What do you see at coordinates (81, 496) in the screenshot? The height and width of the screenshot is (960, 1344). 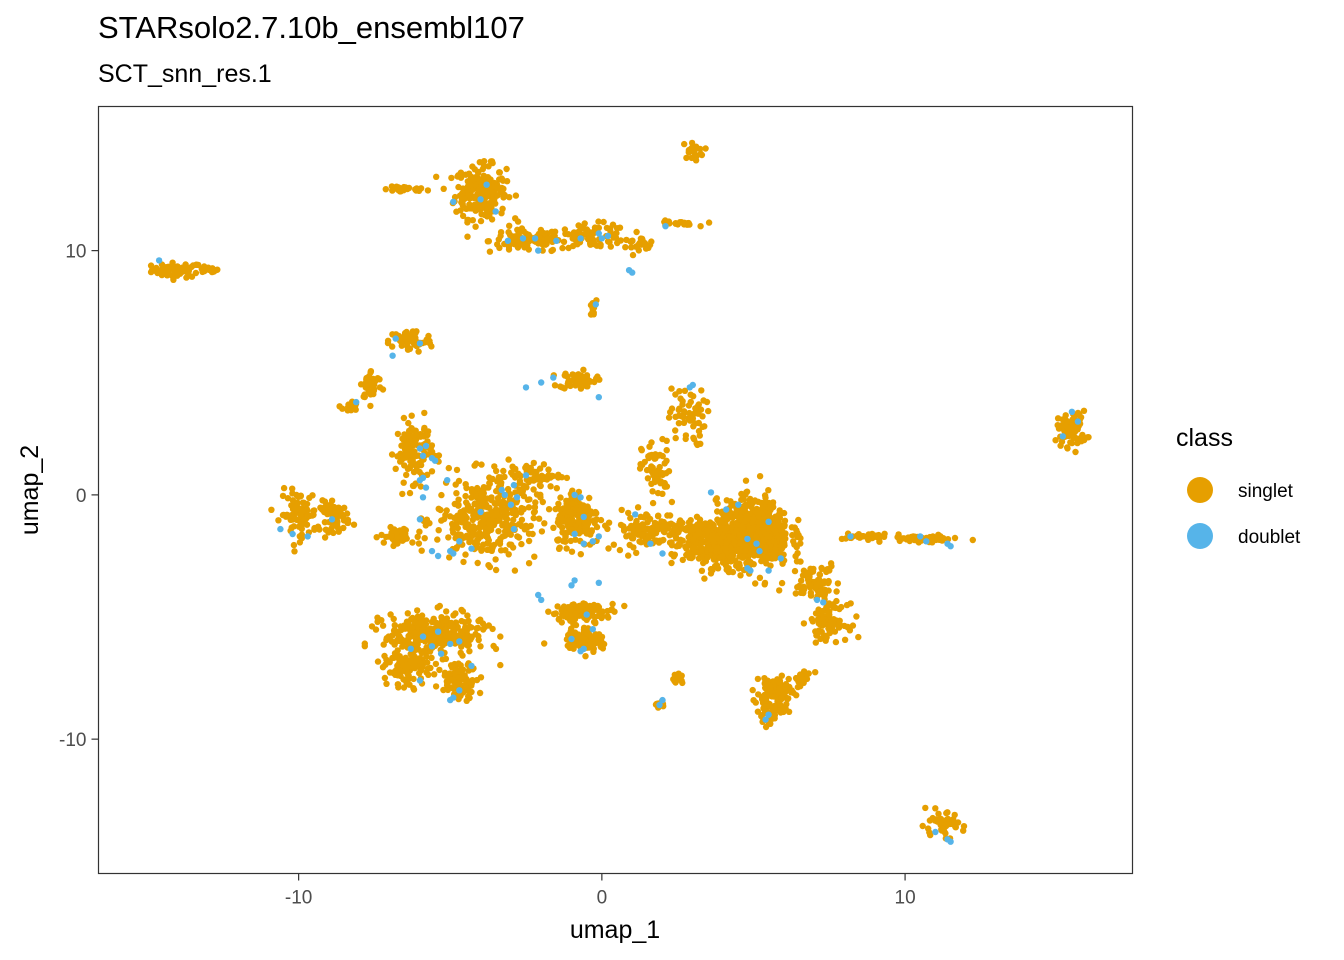 I see `y-tick-label: 0` at bounding box center [81, 496].